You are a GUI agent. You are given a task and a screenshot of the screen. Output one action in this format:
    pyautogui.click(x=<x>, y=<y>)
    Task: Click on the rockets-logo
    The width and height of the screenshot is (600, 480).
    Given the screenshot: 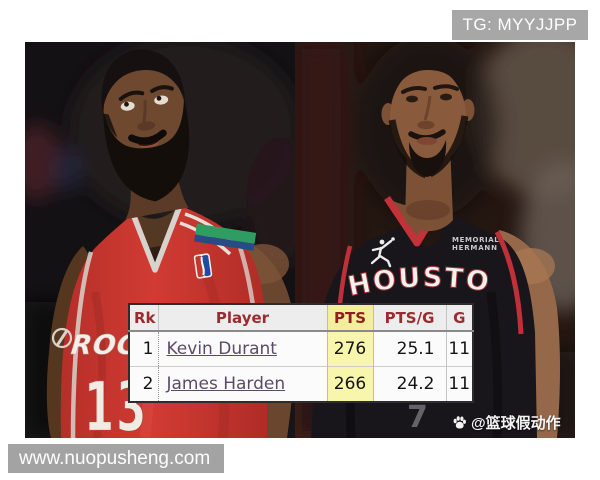 What is the action you would take?
    pyautogui.click(x=62, y=338)
    